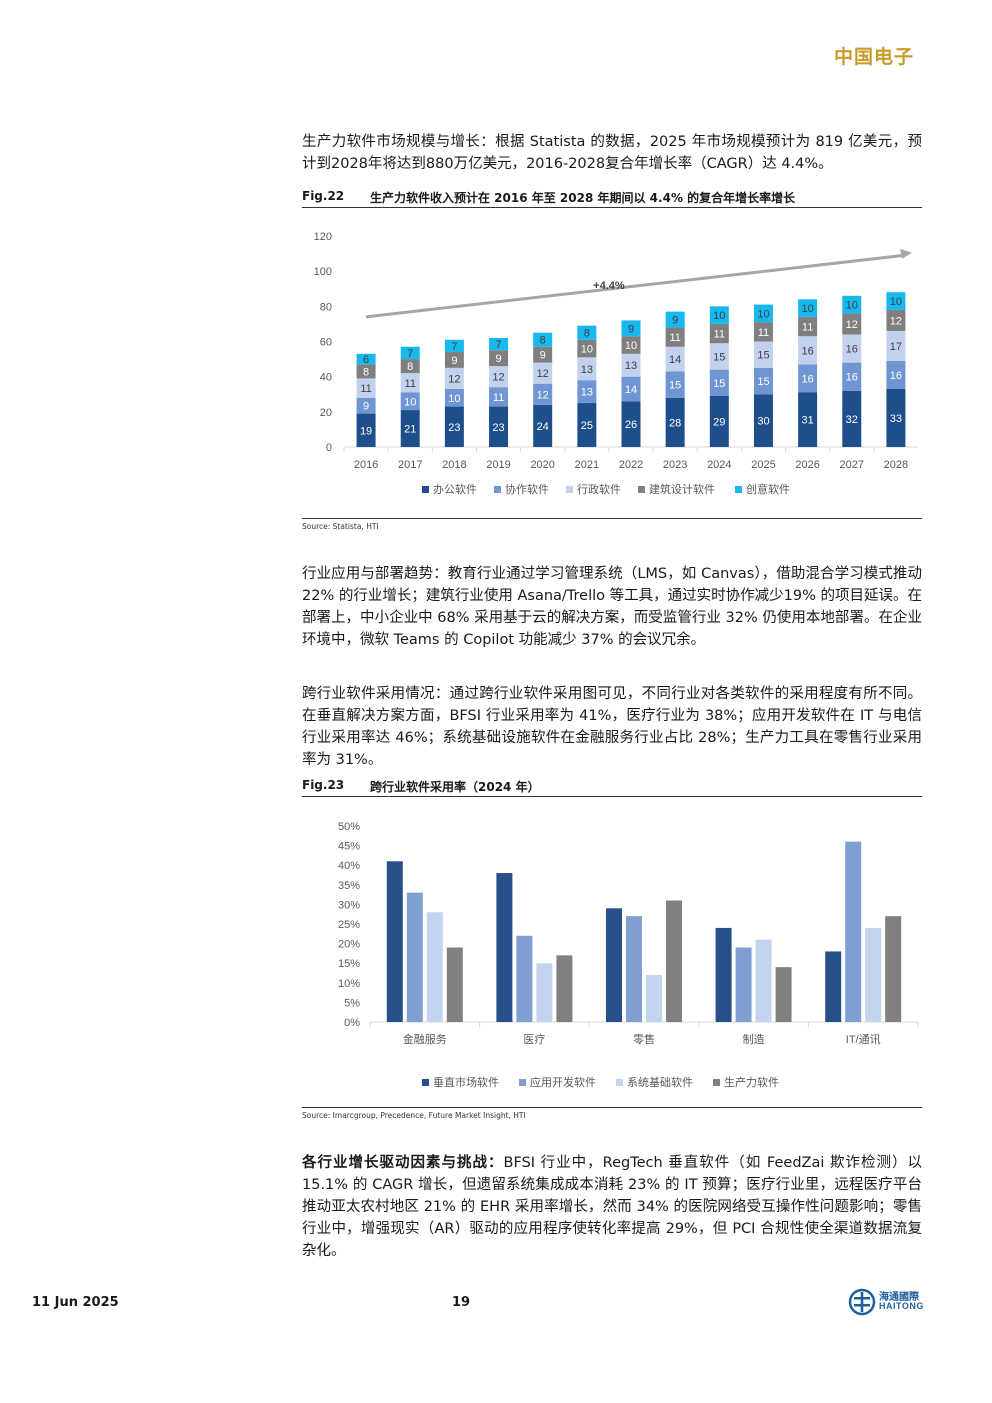 This screenshot has height=1403, width=992. What do you see at coordinates (349, 886) in the screenshot?
I see `y-tick-label: 35%` at bounding box center [349, 886].